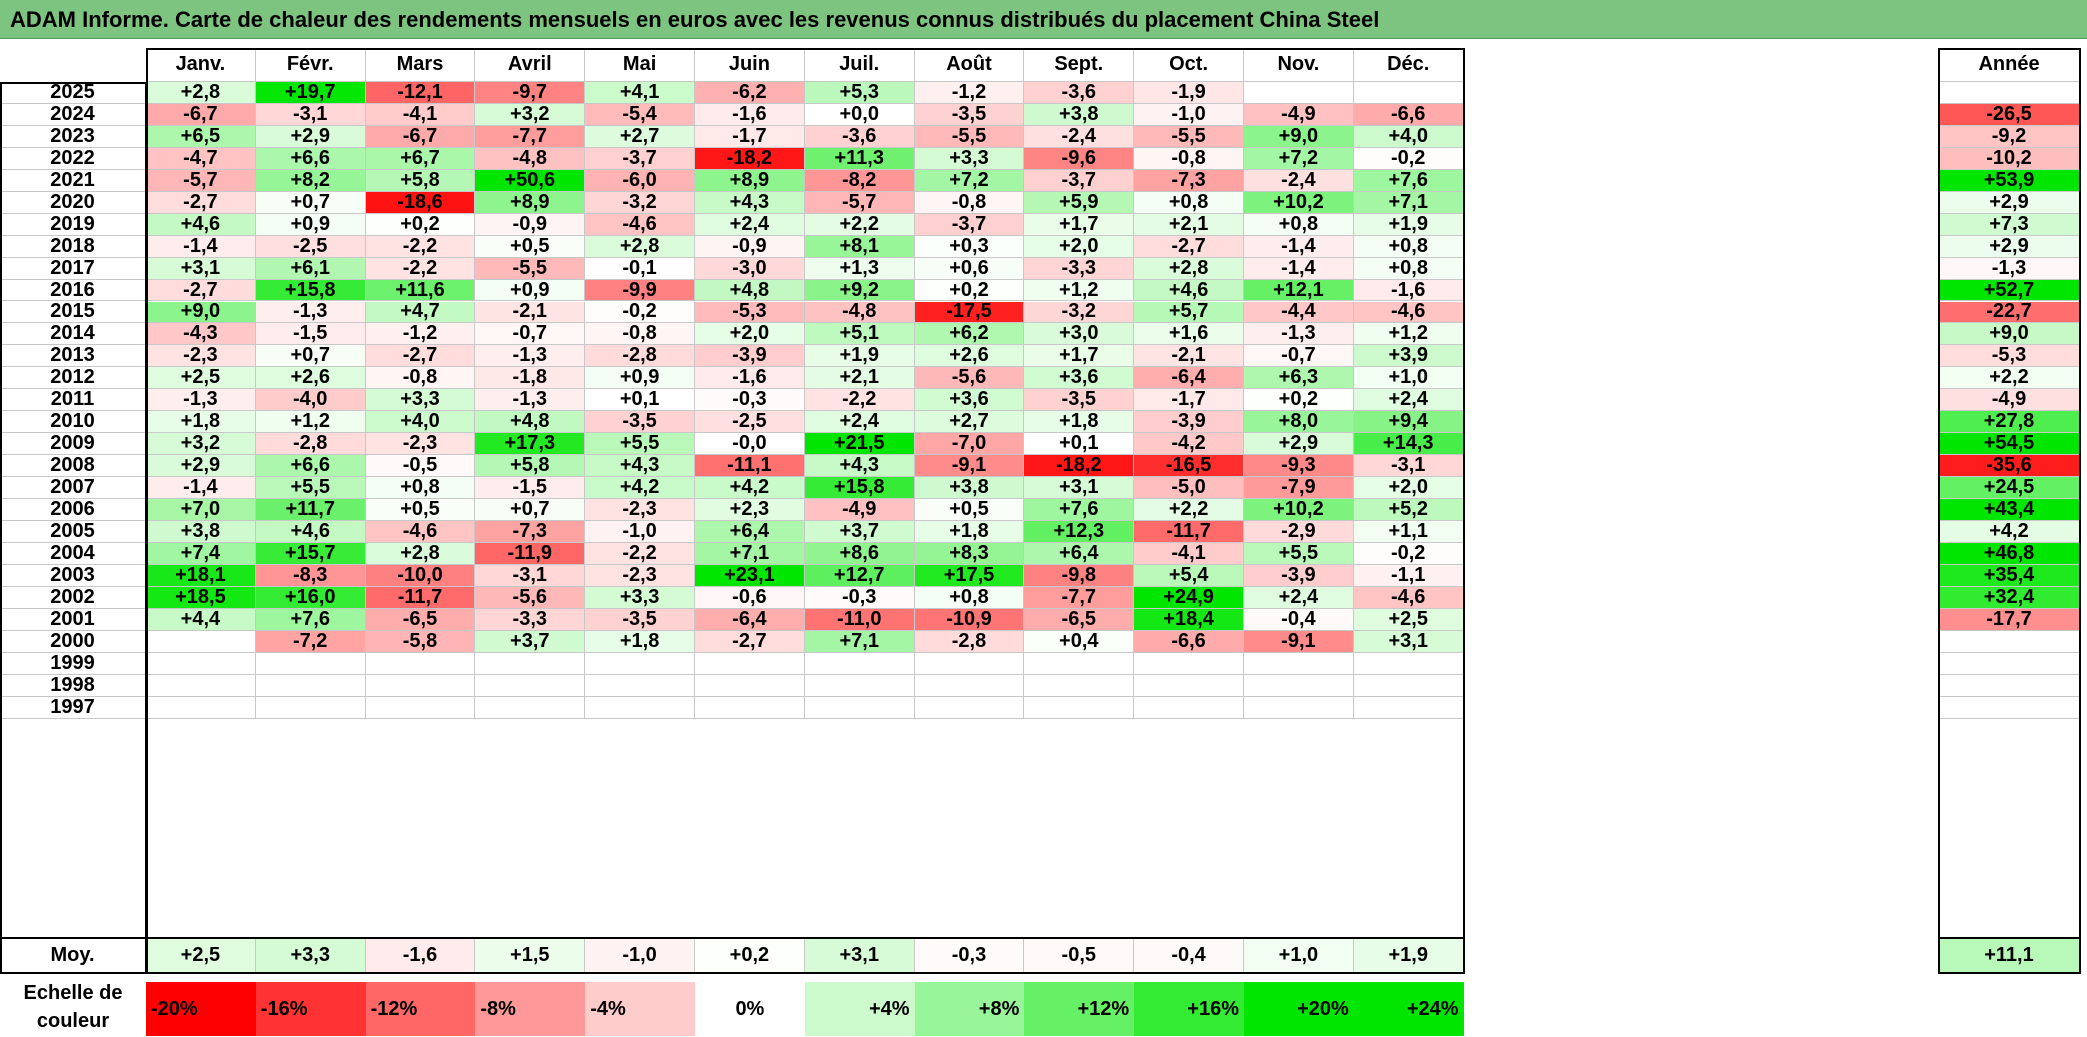  What do you see at coordinates (1079, 575) in the screenshot?
I see `heatmap-cell: -9,8` at bounding box center [1079, 575].